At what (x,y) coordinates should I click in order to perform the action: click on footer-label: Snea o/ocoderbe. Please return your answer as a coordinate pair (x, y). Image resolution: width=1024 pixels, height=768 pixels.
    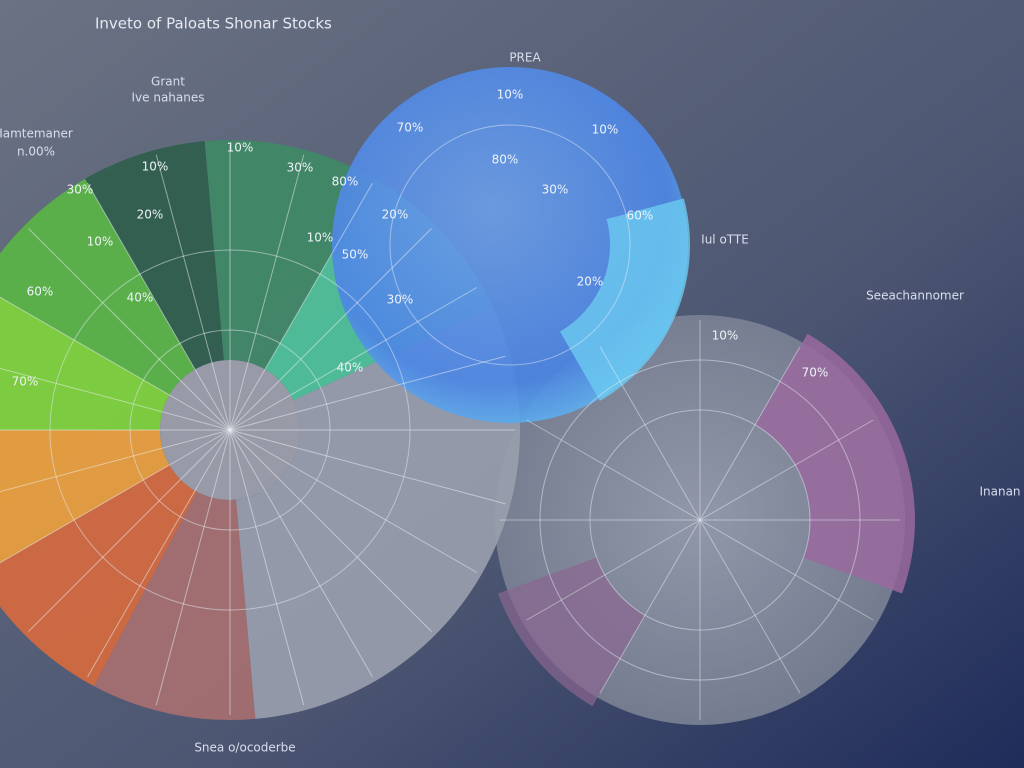
    Looking at the image, I should click on (244, 748).